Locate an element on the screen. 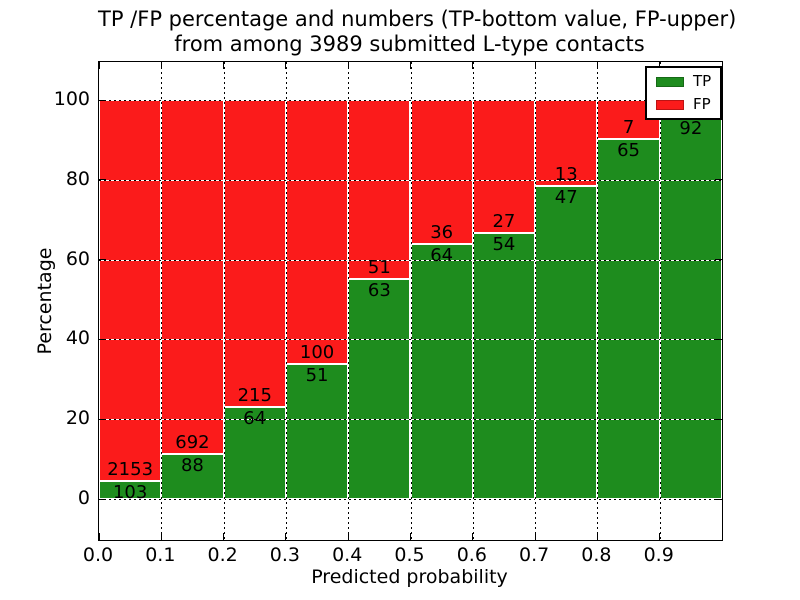 This screenshot has height=600, width=800. x-tick-label: 0.3 is located at coordinates (284, 555).